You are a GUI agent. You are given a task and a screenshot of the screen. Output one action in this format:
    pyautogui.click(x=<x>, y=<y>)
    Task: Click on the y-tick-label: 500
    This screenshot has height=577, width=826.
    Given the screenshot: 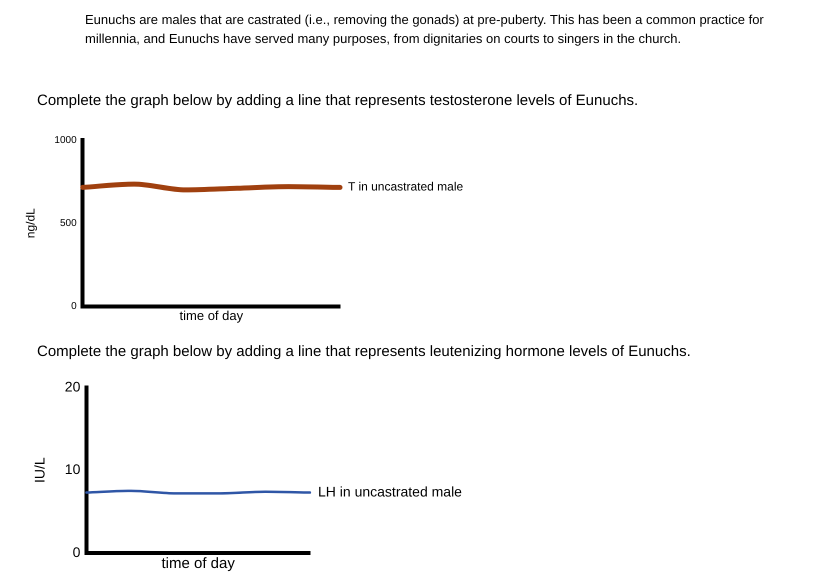 What is the action you would take?
    pyautogui.click(x=69, y=223)
    